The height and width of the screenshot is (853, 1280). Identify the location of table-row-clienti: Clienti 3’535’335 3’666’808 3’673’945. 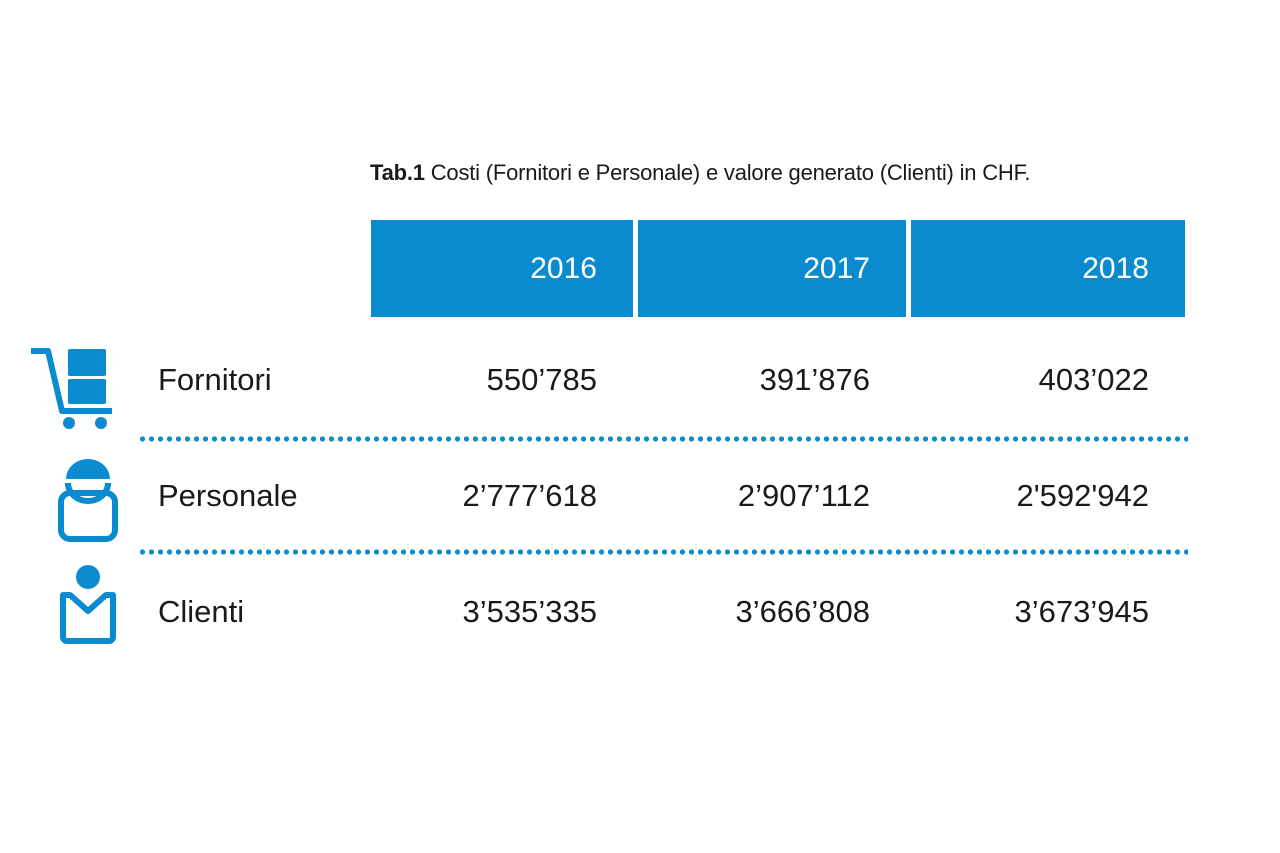
(640, 612).